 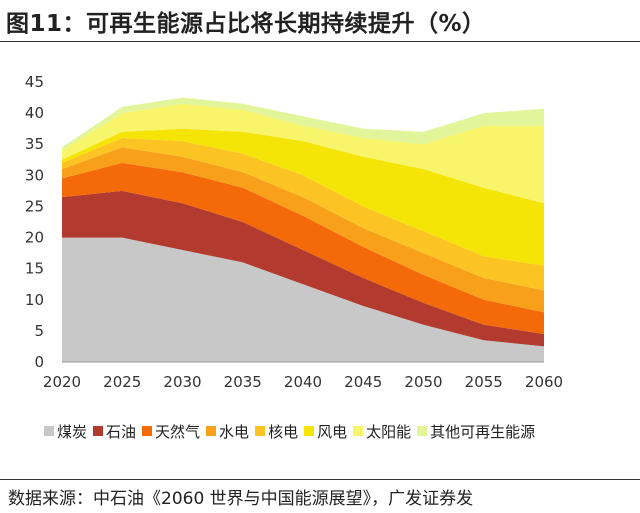 I want to click on x-tick-label: 2025, so click(x=122, y=382).